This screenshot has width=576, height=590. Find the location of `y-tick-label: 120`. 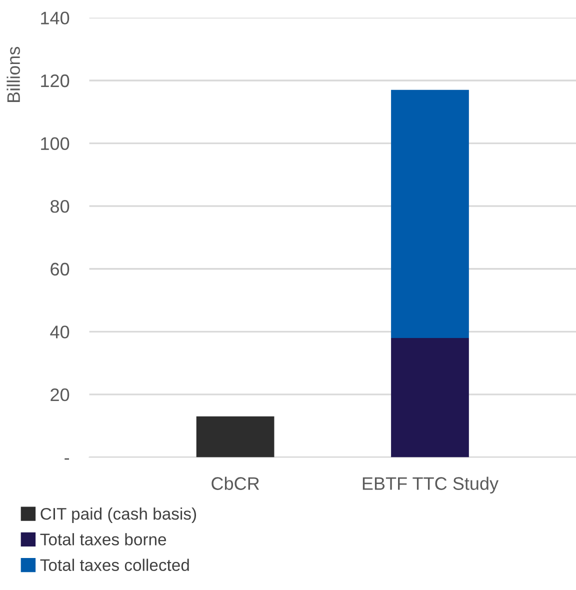

y-tick-label: 120 is located at coordinates (55, 81).